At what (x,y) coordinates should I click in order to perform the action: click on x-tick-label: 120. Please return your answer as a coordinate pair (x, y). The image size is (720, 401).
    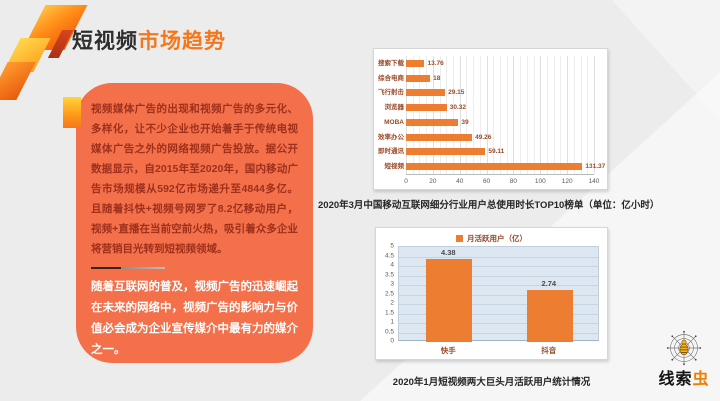
    Looking at the image, I should click on (567, 181).